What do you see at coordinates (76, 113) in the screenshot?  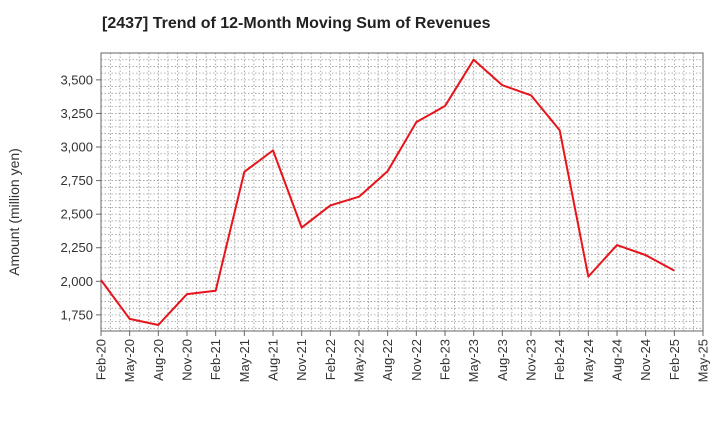 I see `y-tick-label: 3,250` at bounding box center [76, 113].